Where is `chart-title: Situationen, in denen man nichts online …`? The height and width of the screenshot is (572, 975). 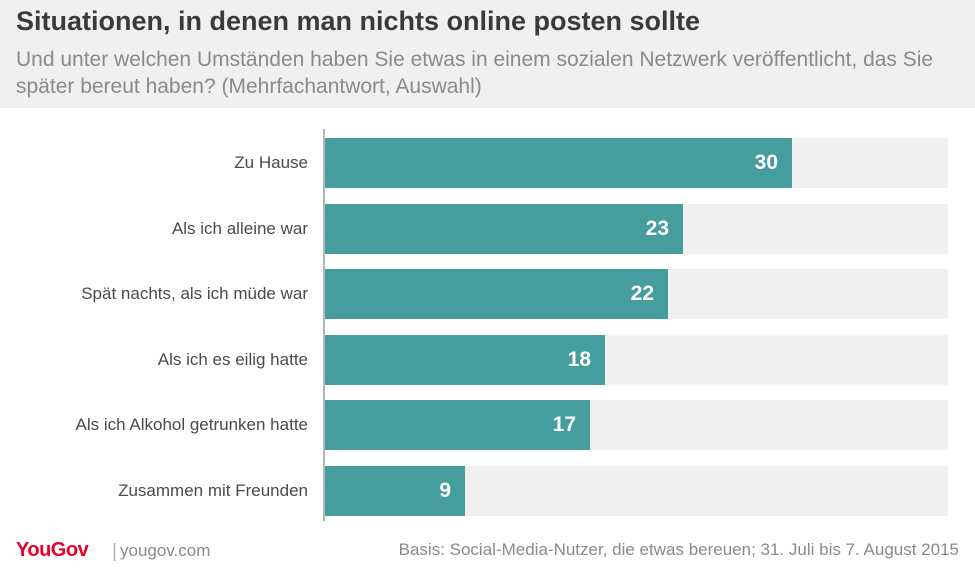 chart-title: Situationen, in denen man nichts online … is located at coordinates (358, 21).